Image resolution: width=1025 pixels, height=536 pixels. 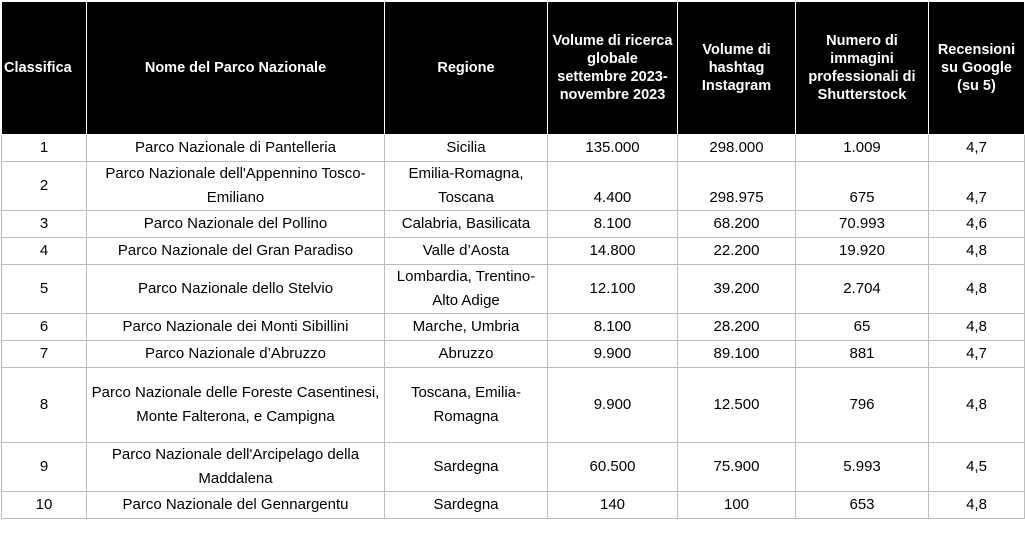 What do you see at coordinates (612, 186) in the screenshot?
I see `search-volume-cell: 4.400` at bounding box center [612, 186].